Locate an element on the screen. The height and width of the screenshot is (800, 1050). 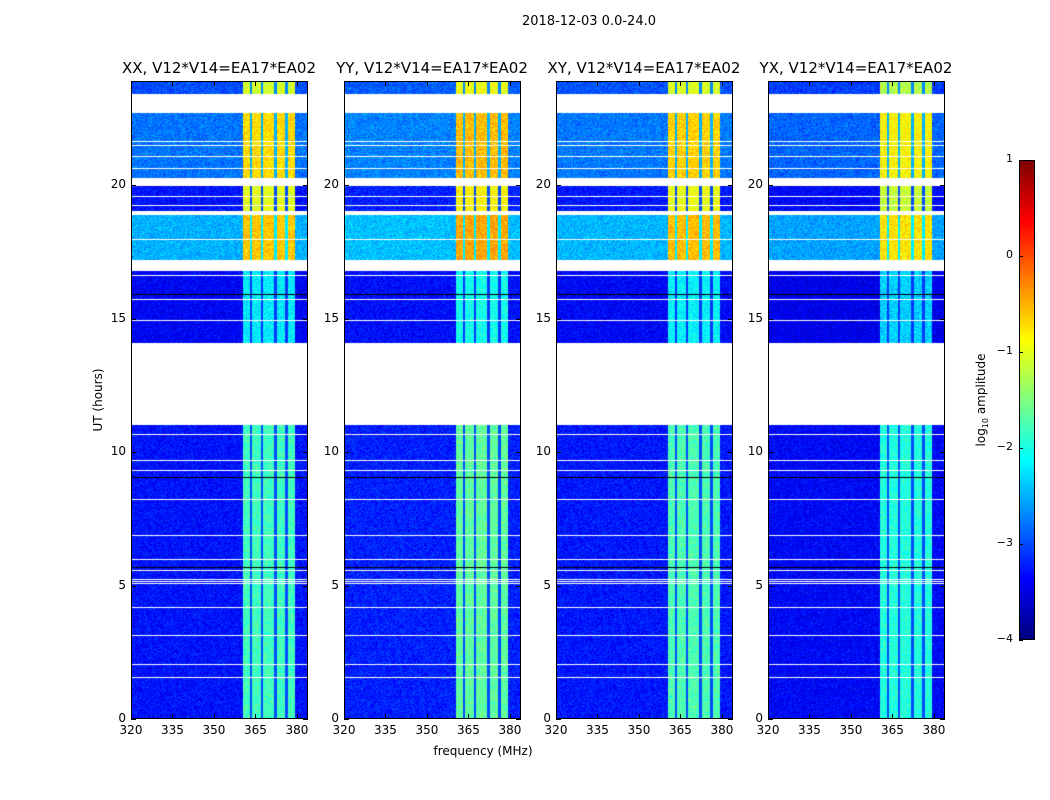
panel-title: YY, V12*V14=EA17*EA02 is located at coordinates (432, 68).